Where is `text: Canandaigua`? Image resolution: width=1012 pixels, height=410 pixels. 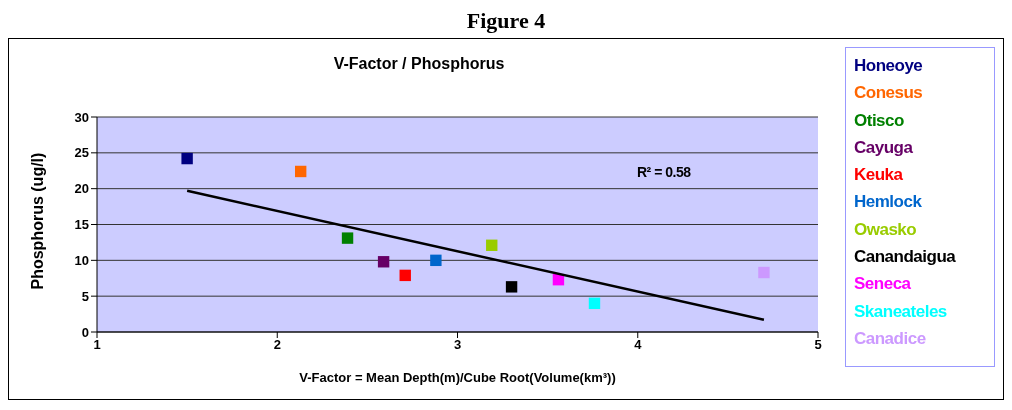
text: Canandaigua is located at coordinates (905, 257).